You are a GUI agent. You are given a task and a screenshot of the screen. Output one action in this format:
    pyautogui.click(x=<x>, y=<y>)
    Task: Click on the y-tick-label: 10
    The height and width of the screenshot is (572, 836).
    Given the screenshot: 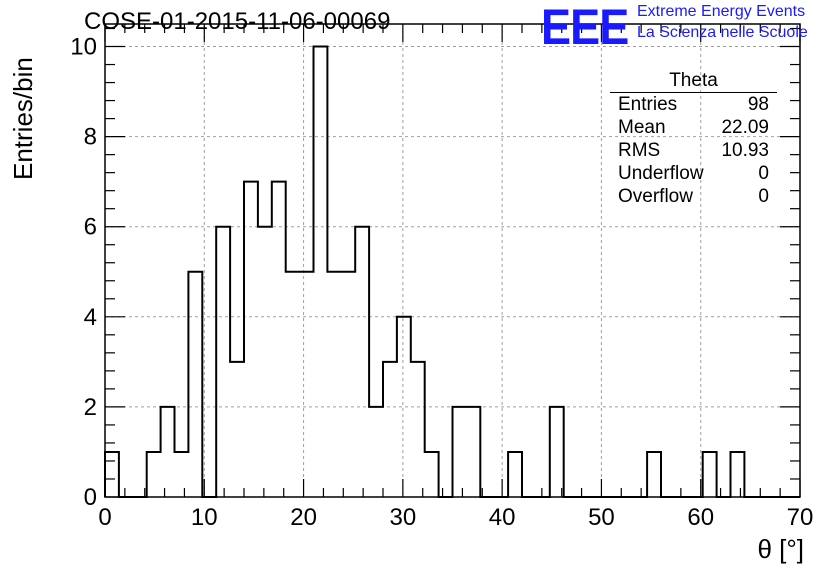 What is the action you would take?
    pyautogui.click(x=83, y=47)
    